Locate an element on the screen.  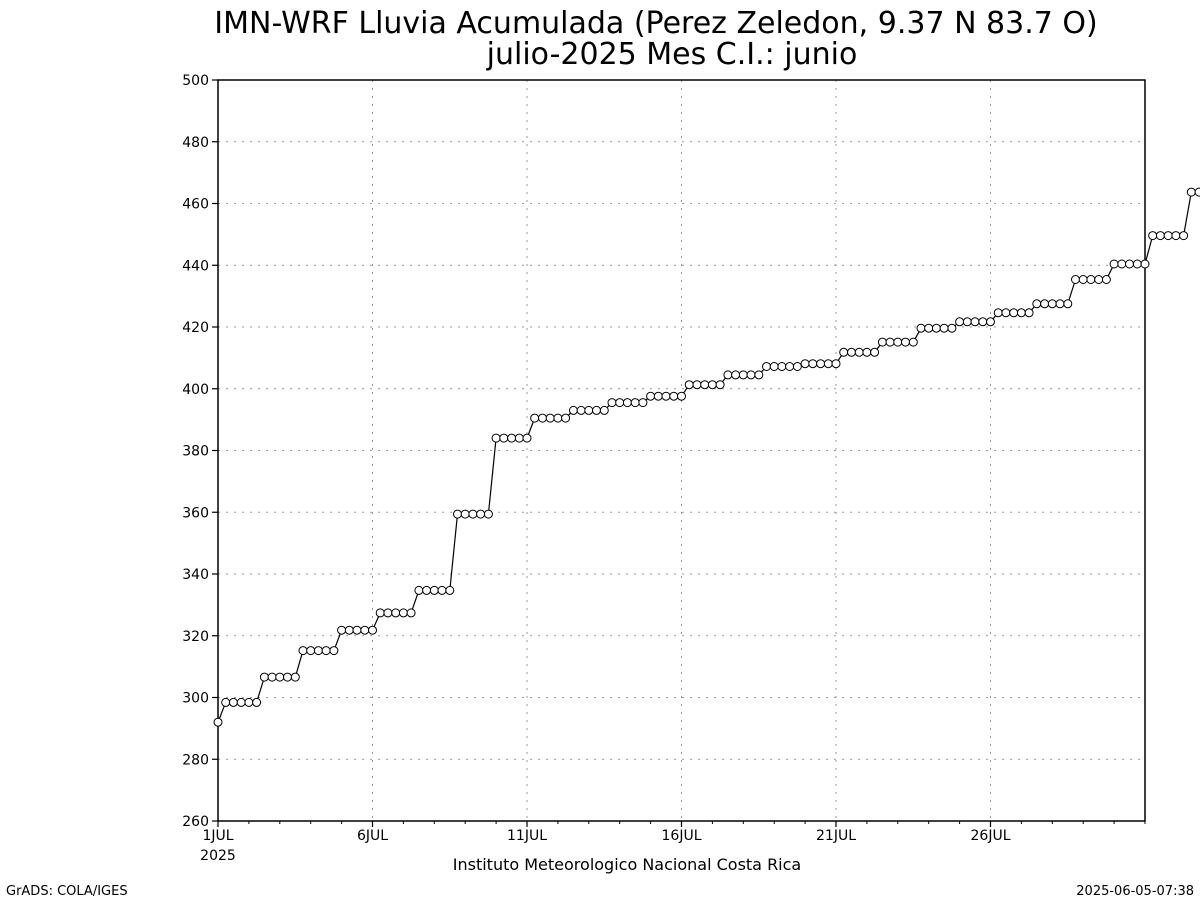
y-tick-label: 400 is located at coordinates (195, 390).